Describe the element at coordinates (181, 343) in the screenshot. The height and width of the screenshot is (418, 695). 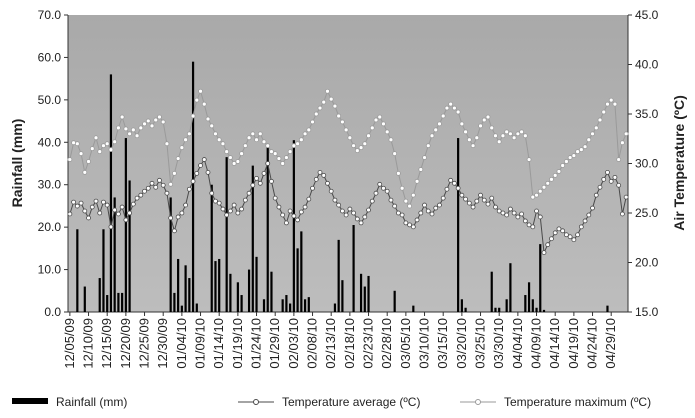
I see `x-tick-label: 01/04/10` at that location.